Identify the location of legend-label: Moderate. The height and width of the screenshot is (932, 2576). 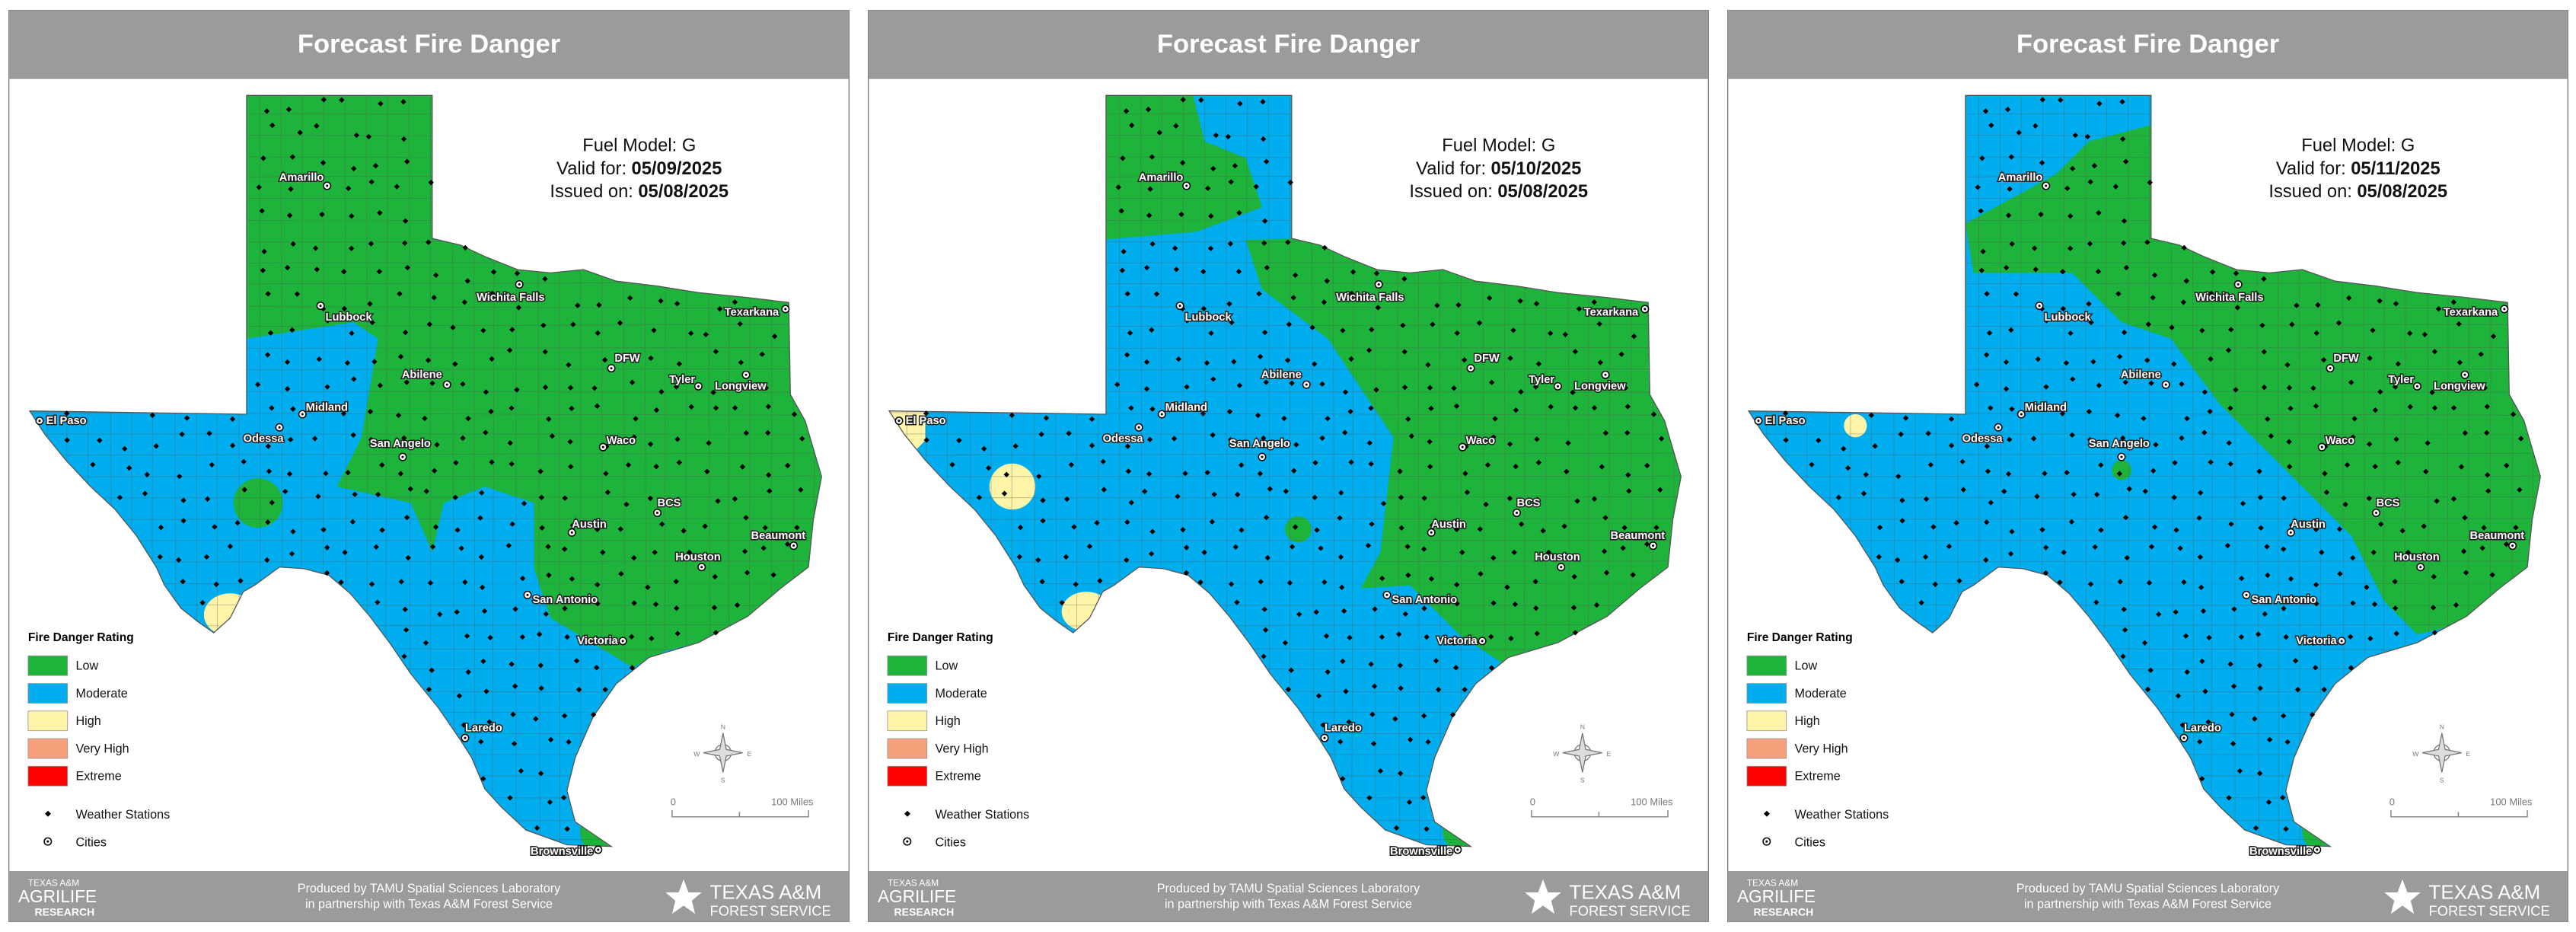
(101, 694).